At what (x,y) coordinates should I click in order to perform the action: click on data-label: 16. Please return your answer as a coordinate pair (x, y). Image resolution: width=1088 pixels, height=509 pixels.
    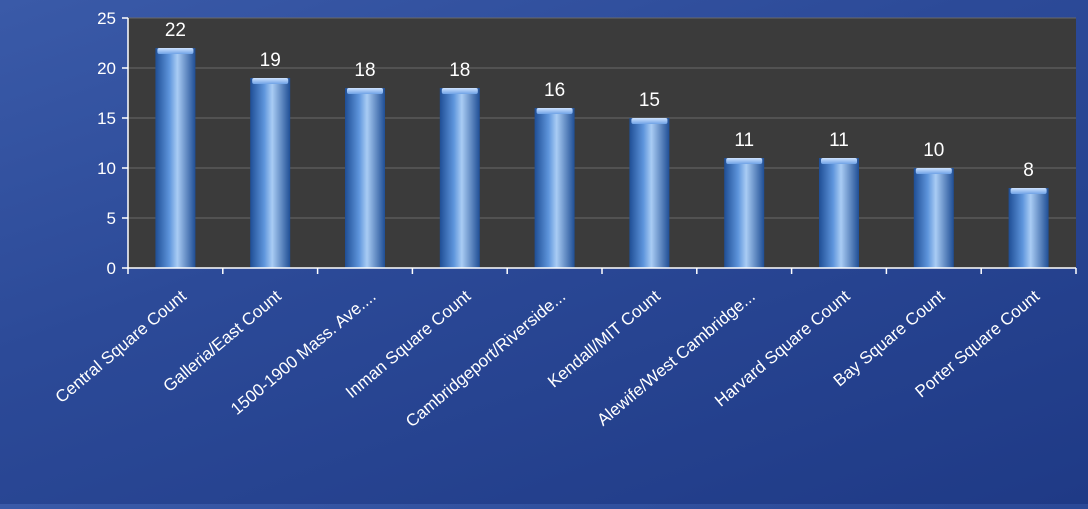
    Looking at the image, I should click on (554, 90).